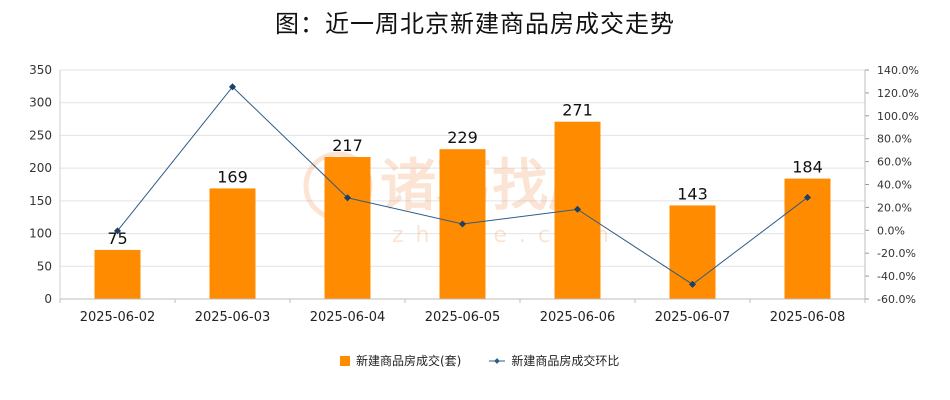 The image size is (950, 400). Describe the element at coordinates (40, 70) in the screenshot. I see `y-left-tick-label: 350` at that location.